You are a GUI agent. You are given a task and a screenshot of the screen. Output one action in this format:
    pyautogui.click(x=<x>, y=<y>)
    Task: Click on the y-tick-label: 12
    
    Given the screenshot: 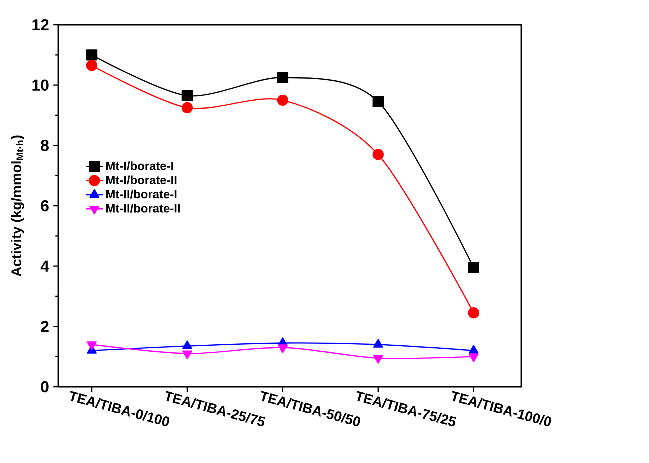 What is the action you would take?
    pyautogui.click(x=40, y=25)
    